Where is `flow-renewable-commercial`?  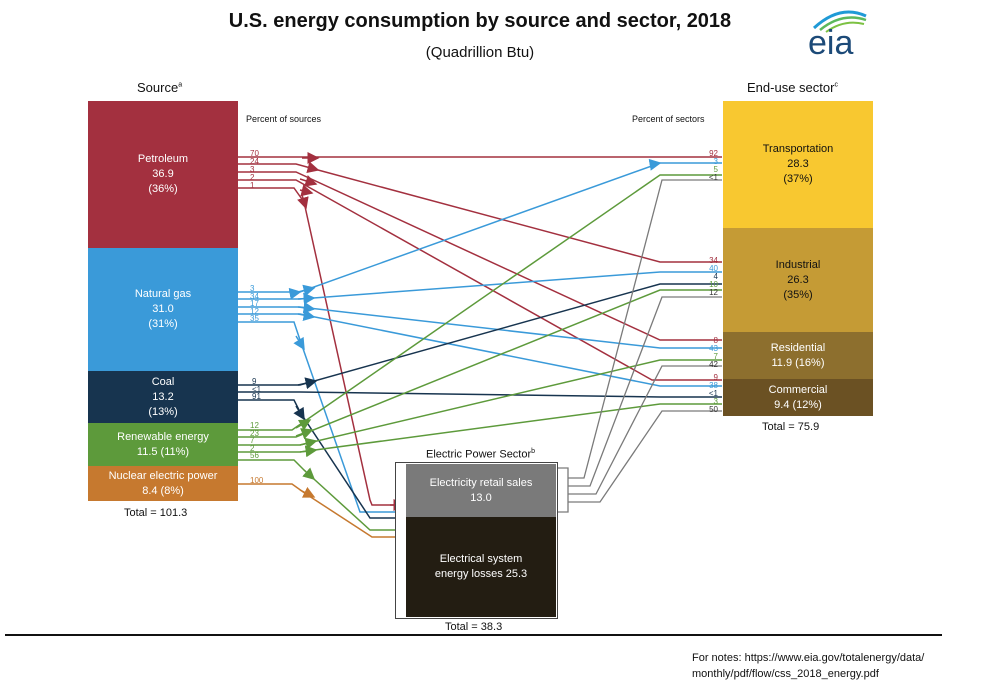 flow-renewable-commercial is located at coordinates (480, 428).